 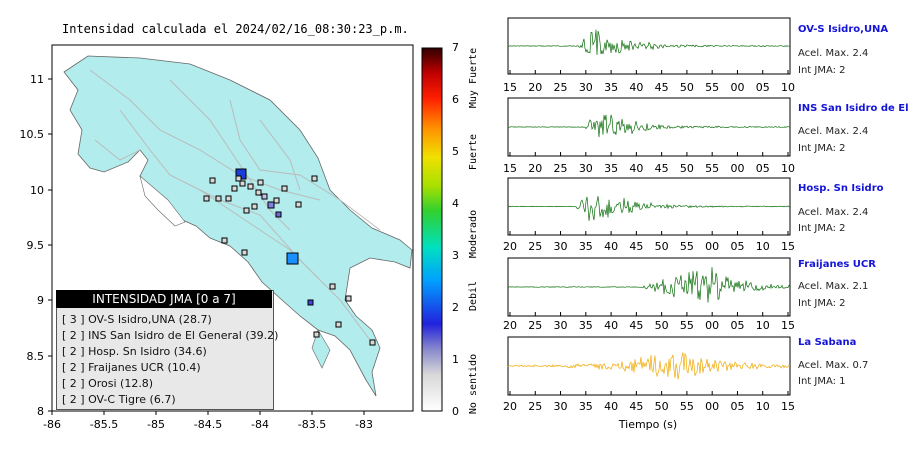 I want to click on legend-box, so click(x=165, y=350).